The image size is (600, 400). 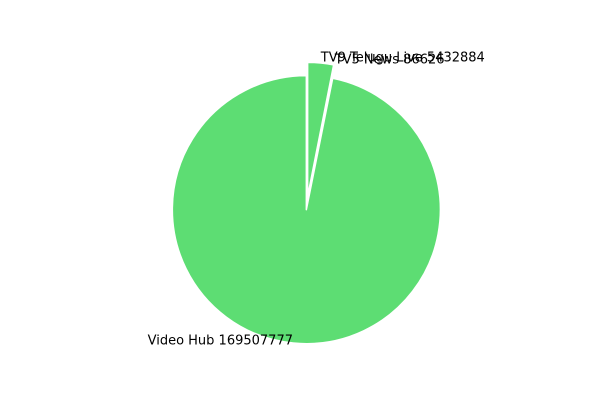 I want to click on pie-label-tv9-telugu-live: TV9 Telugu Live 5432884, so click(x=402, y=58).